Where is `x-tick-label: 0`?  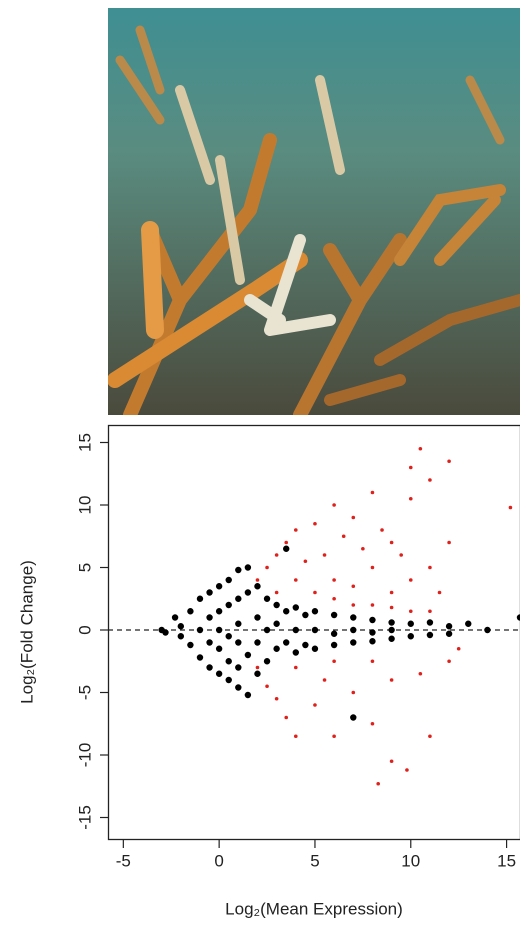
x-tick-label: 0 is located at coordinates (218, 860).